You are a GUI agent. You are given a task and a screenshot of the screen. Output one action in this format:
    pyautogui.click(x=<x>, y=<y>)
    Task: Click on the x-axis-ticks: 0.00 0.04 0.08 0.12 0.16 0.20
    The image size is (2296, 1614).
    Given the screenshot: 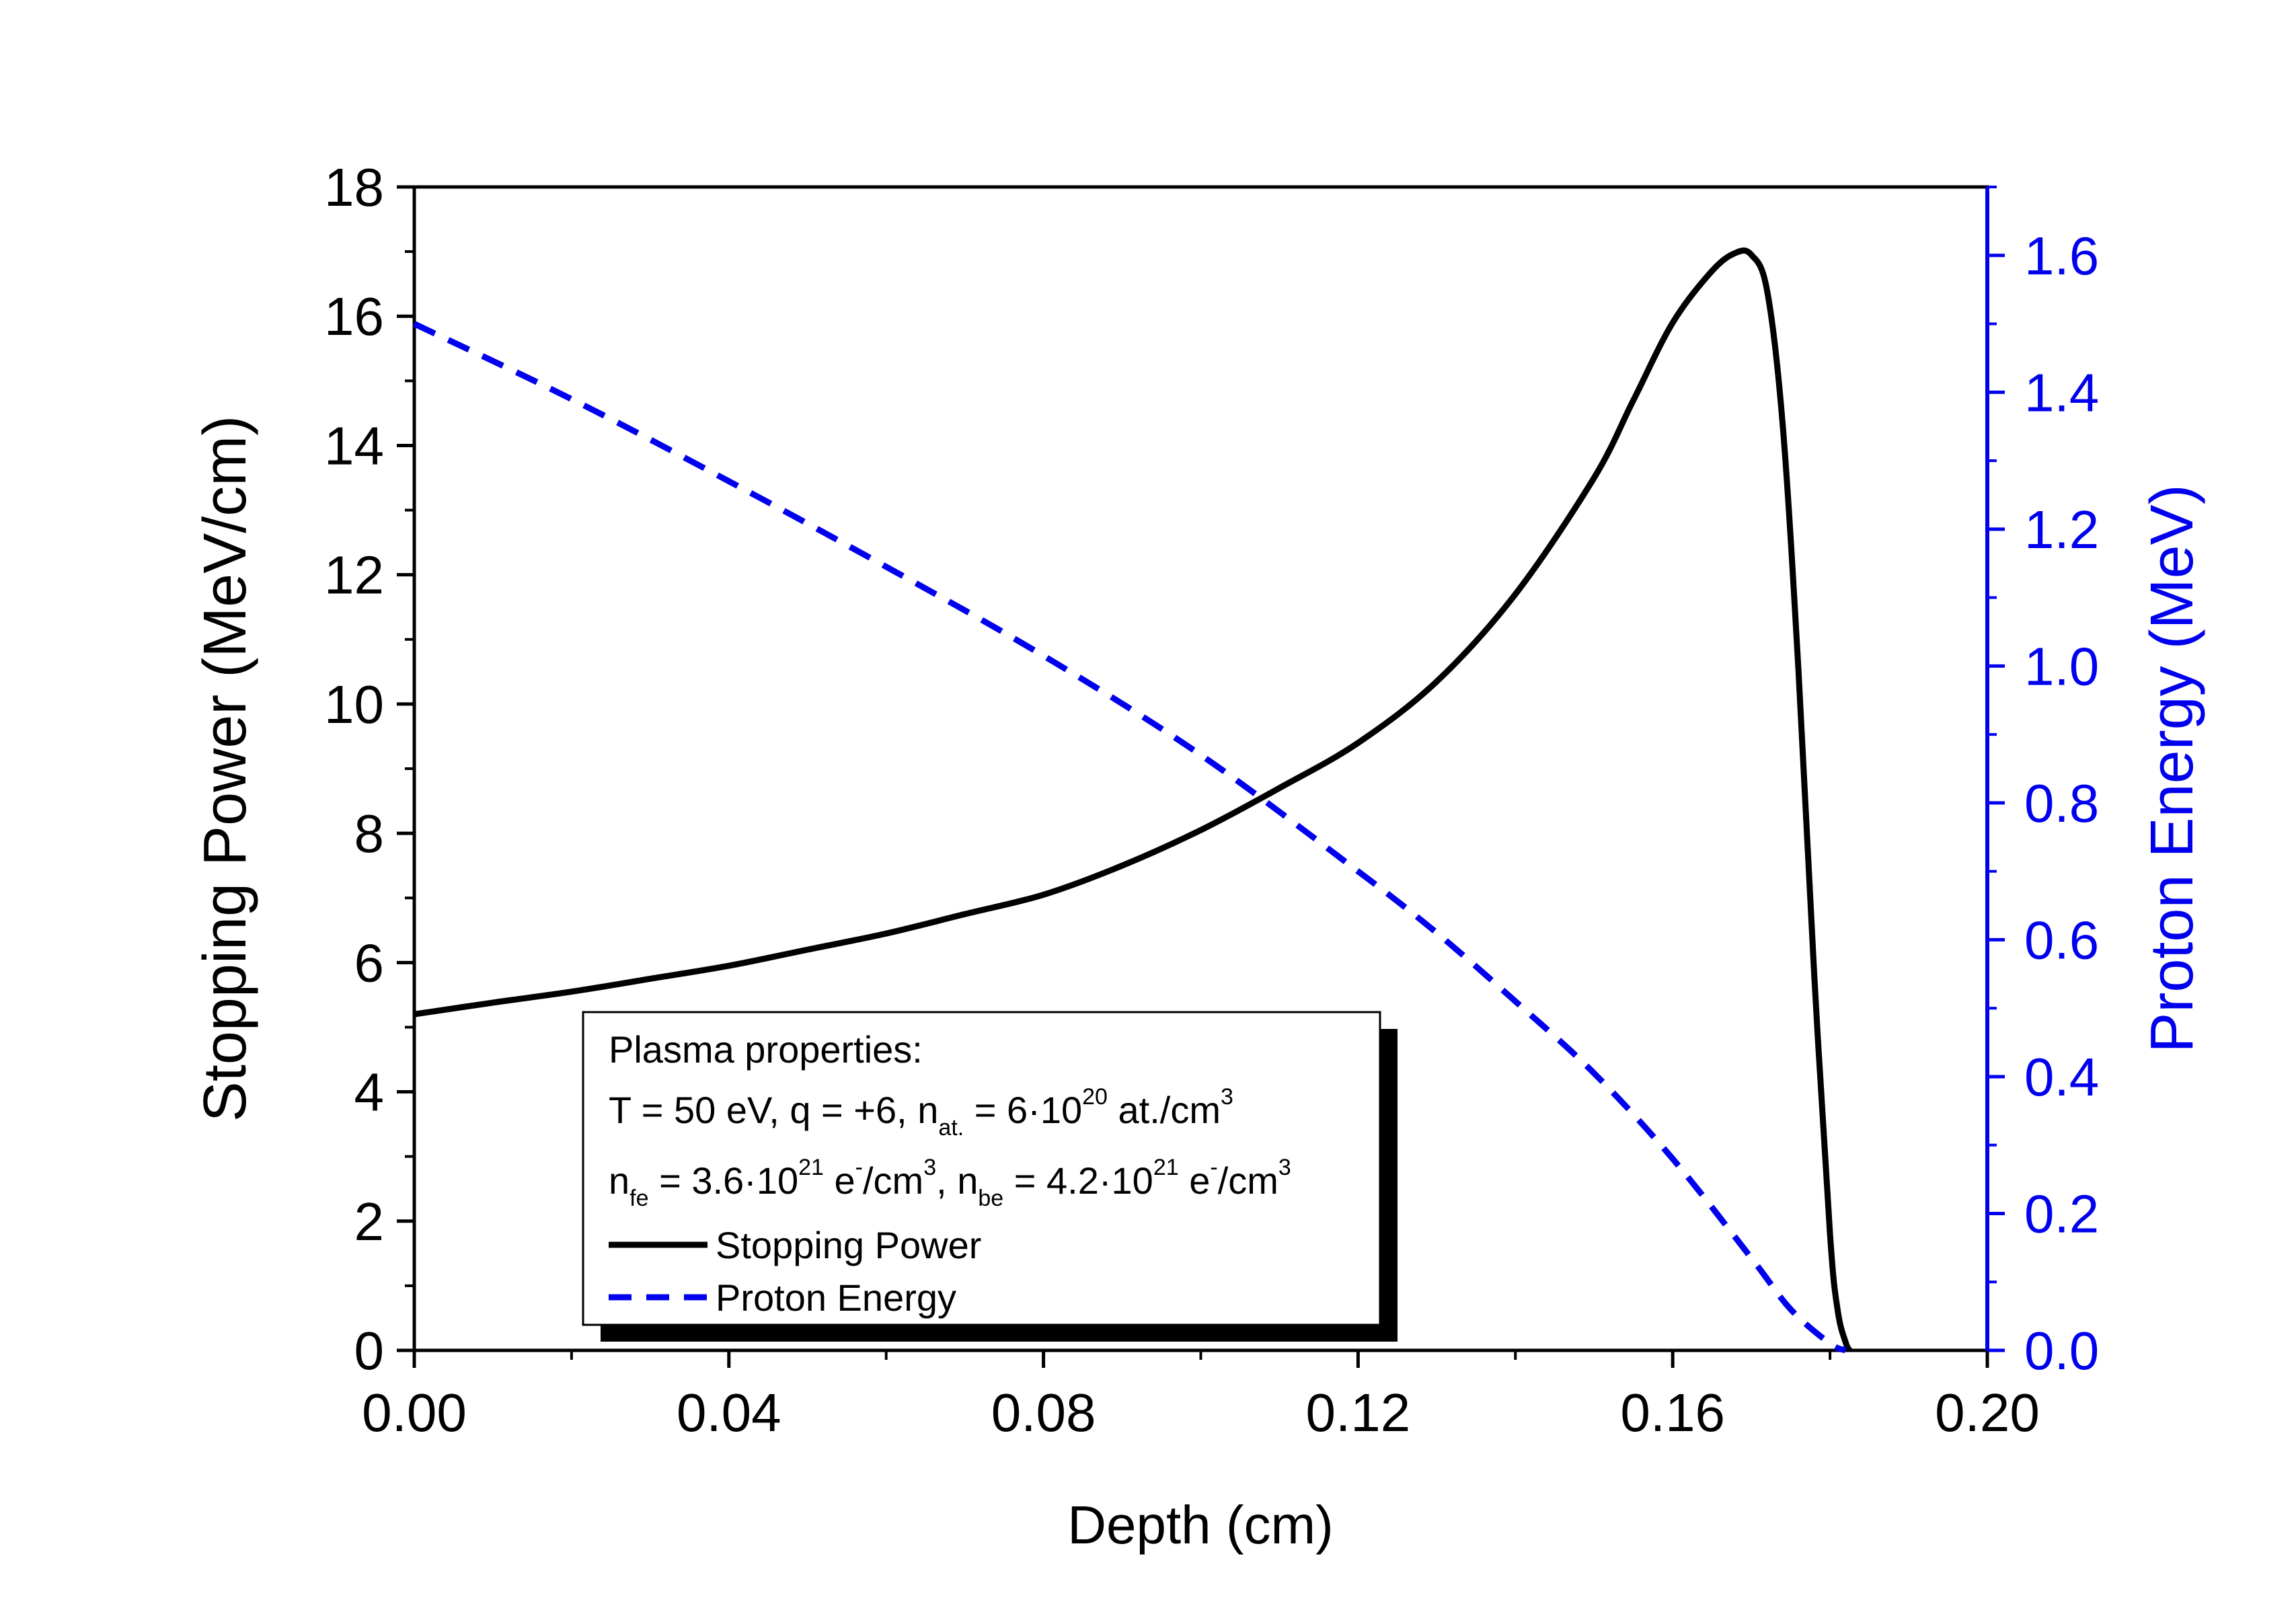 What is the action you would take?
    pyautogui.click(x=1201, y=1396)
    